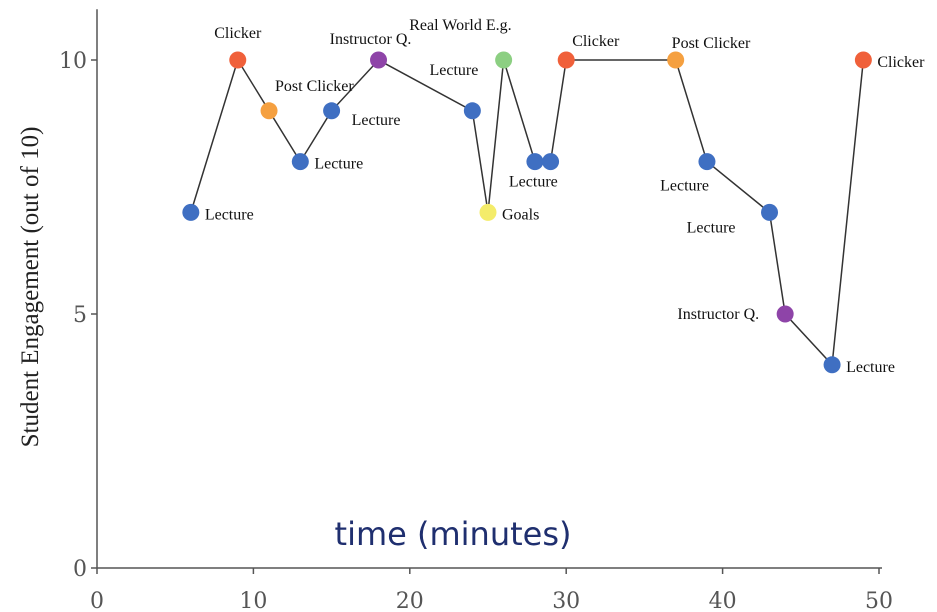 The width and height of the screenshot is (937, 612). Describe the element at coordinates (80, 569) in the screenshot. I see `y-tick-label: 0` at that location.